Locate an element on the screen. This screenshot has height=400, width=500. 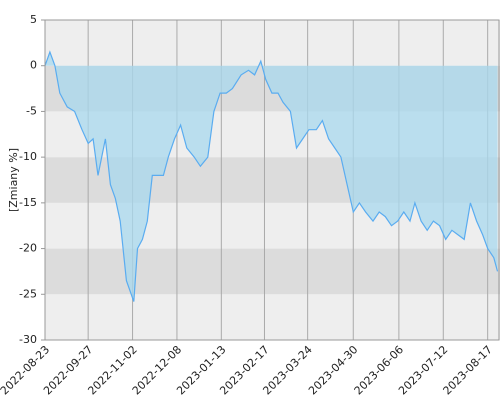
y-tick-label: 0 is located at coordinates (33, 65).